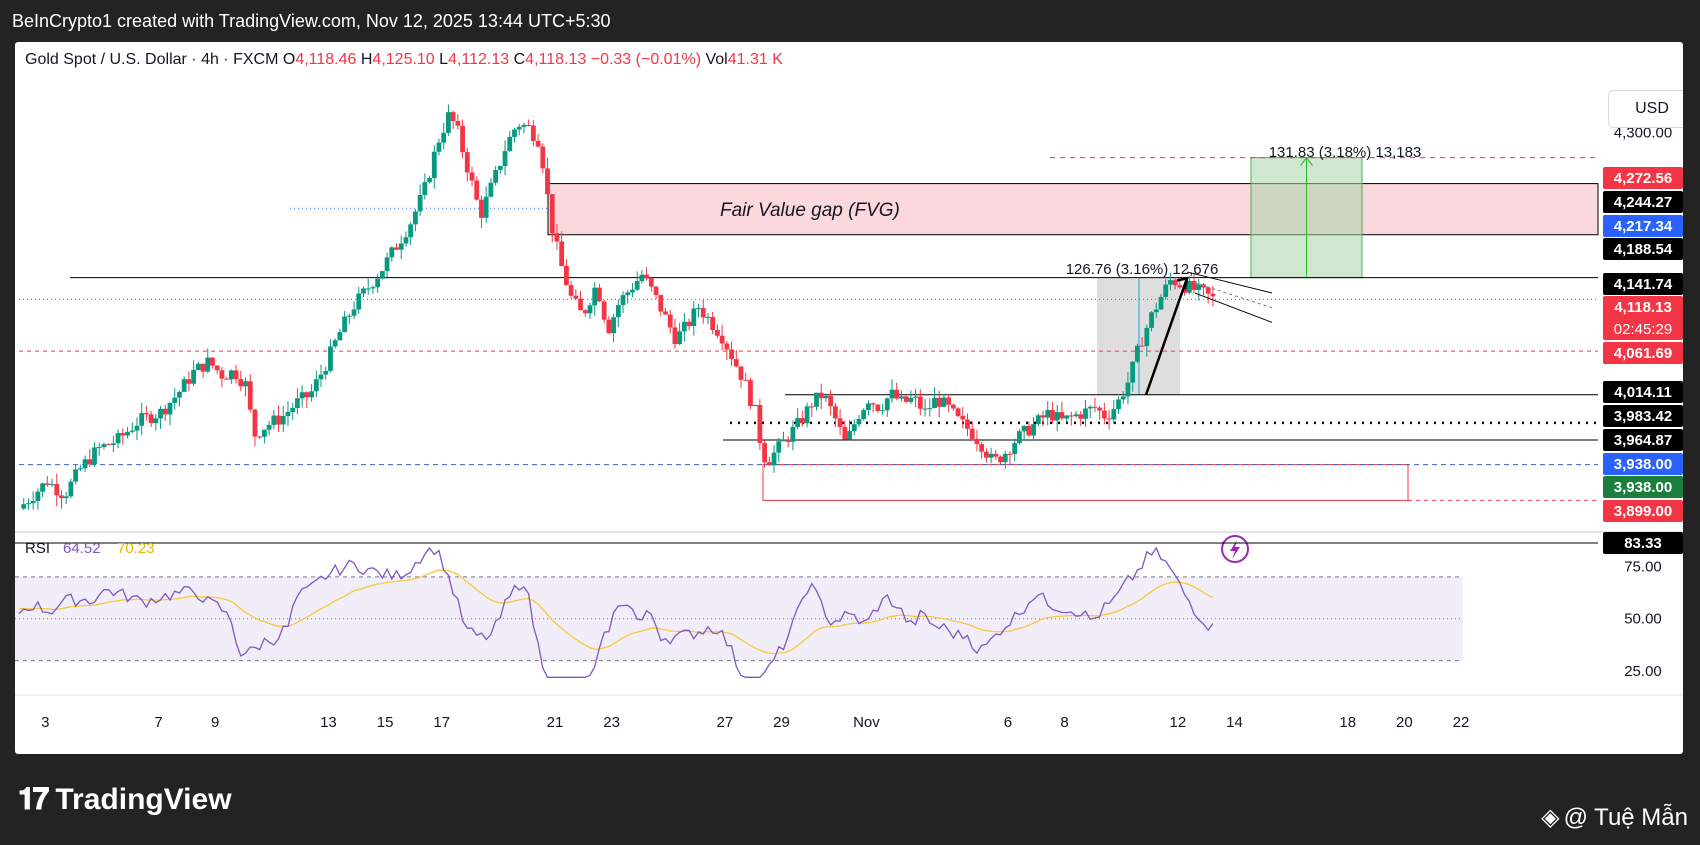 The width and height of the screenshot is (1700, 845). Describe the element at coordinates (37, 548) in the screenshot. I see `rsi-legend-label: RSI` at that location.